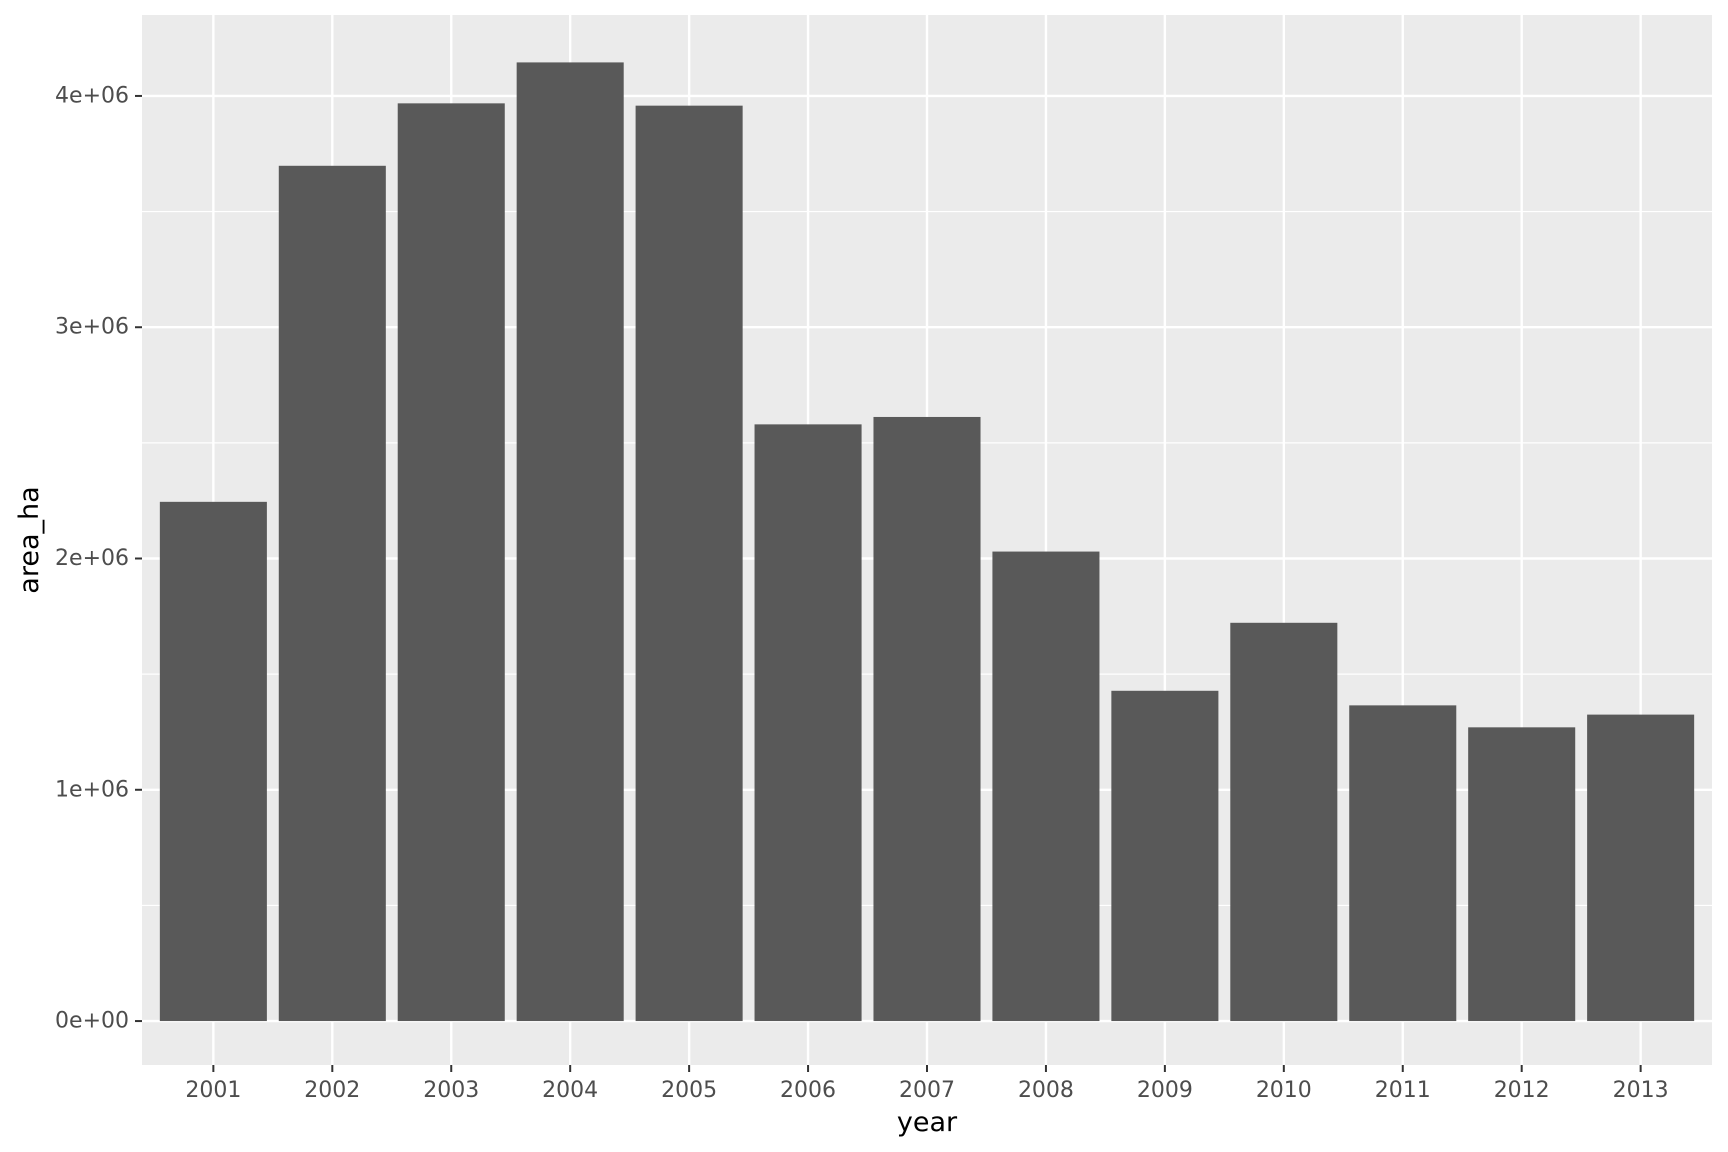 The image size is (1728, 1152). What do you see at coordinates (927, 1090) in the screenshot?
I see `x-tick-label: 2007` at bounding box center [927, 1090].